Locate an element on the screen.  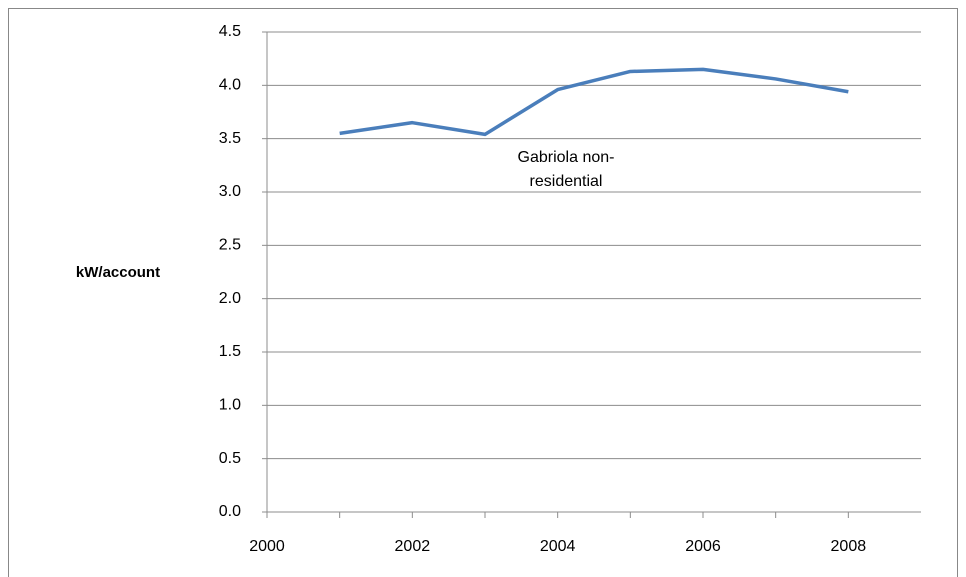
y-tick-label: 2.0 is located at coordinates (230, 298).